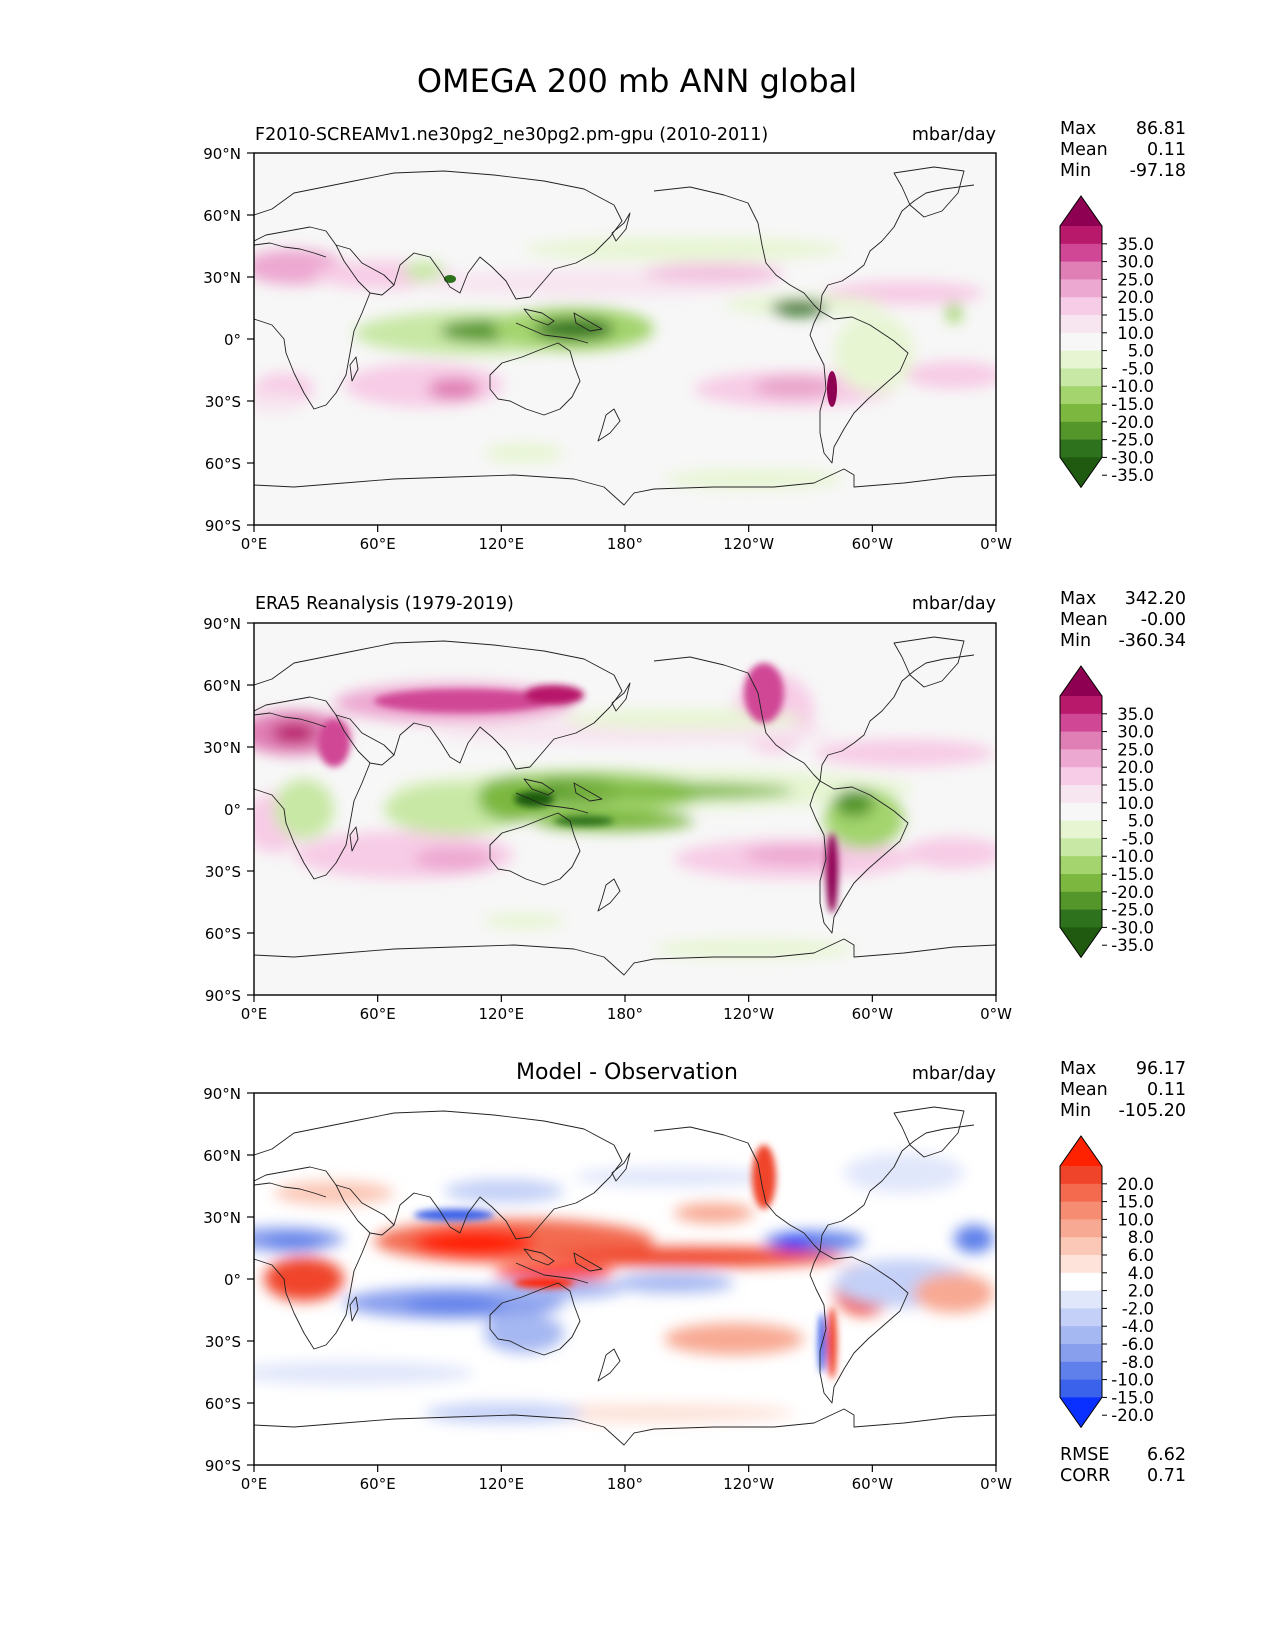  Describe the element at coordinates (1138, 1362) in the screenshot. I see `colorbar-tick-label: -8.0` at that location.